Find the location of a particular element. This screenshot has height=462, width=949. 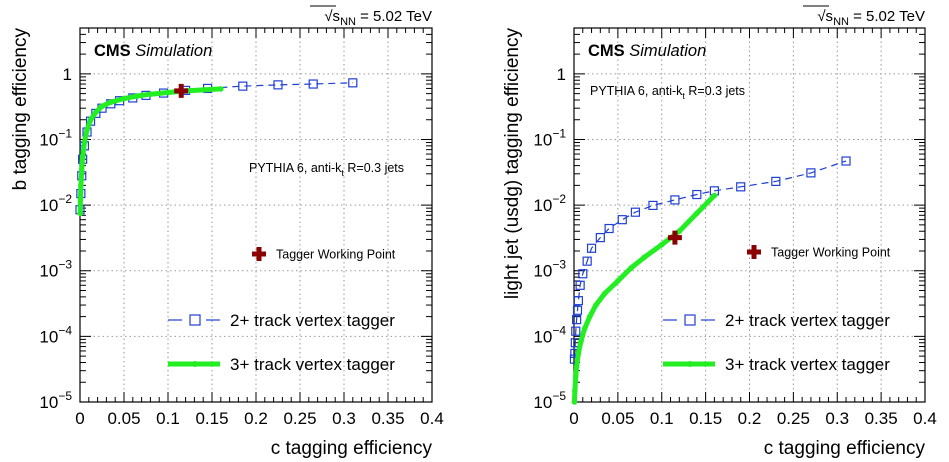

x-tick-label: 0.3 is located at coordinates (837, 418).